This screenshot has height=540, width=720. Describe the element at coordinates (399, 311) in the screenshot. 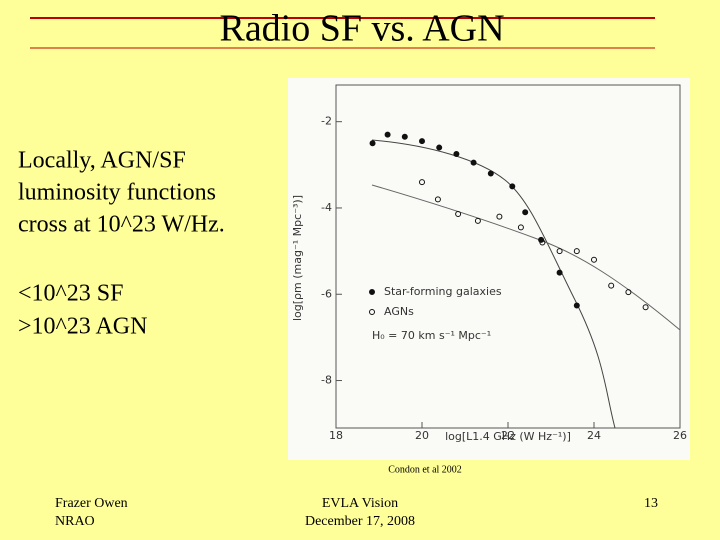

I see `legend-label: AGNs` at that location.